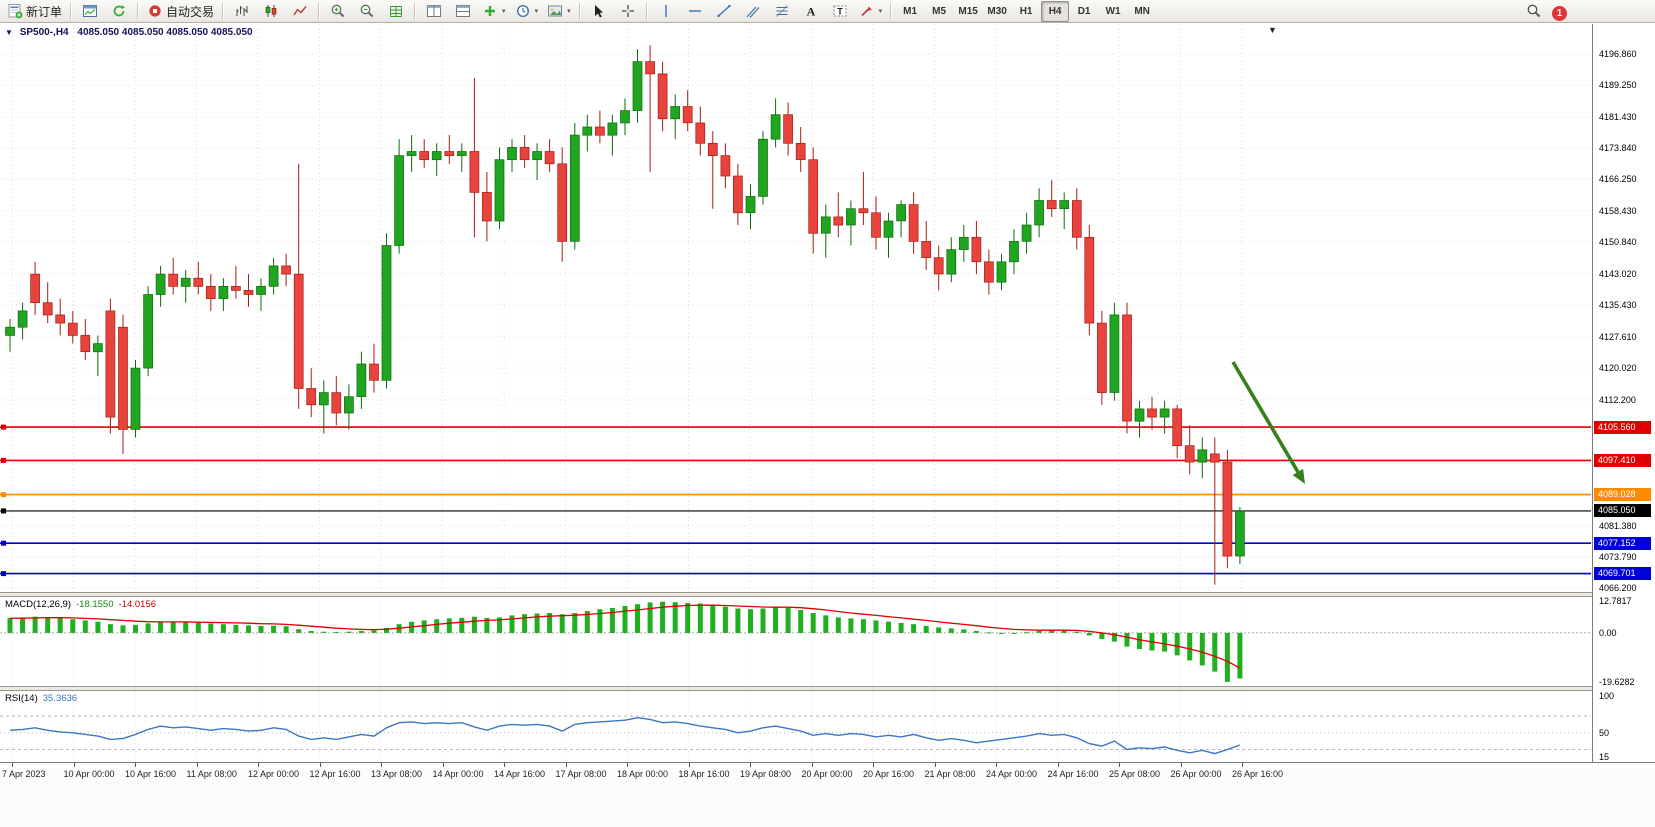  Describe the element at coordinates (1622, 495) in the screenshot. I see `price-tag: 4089.028` at that location.